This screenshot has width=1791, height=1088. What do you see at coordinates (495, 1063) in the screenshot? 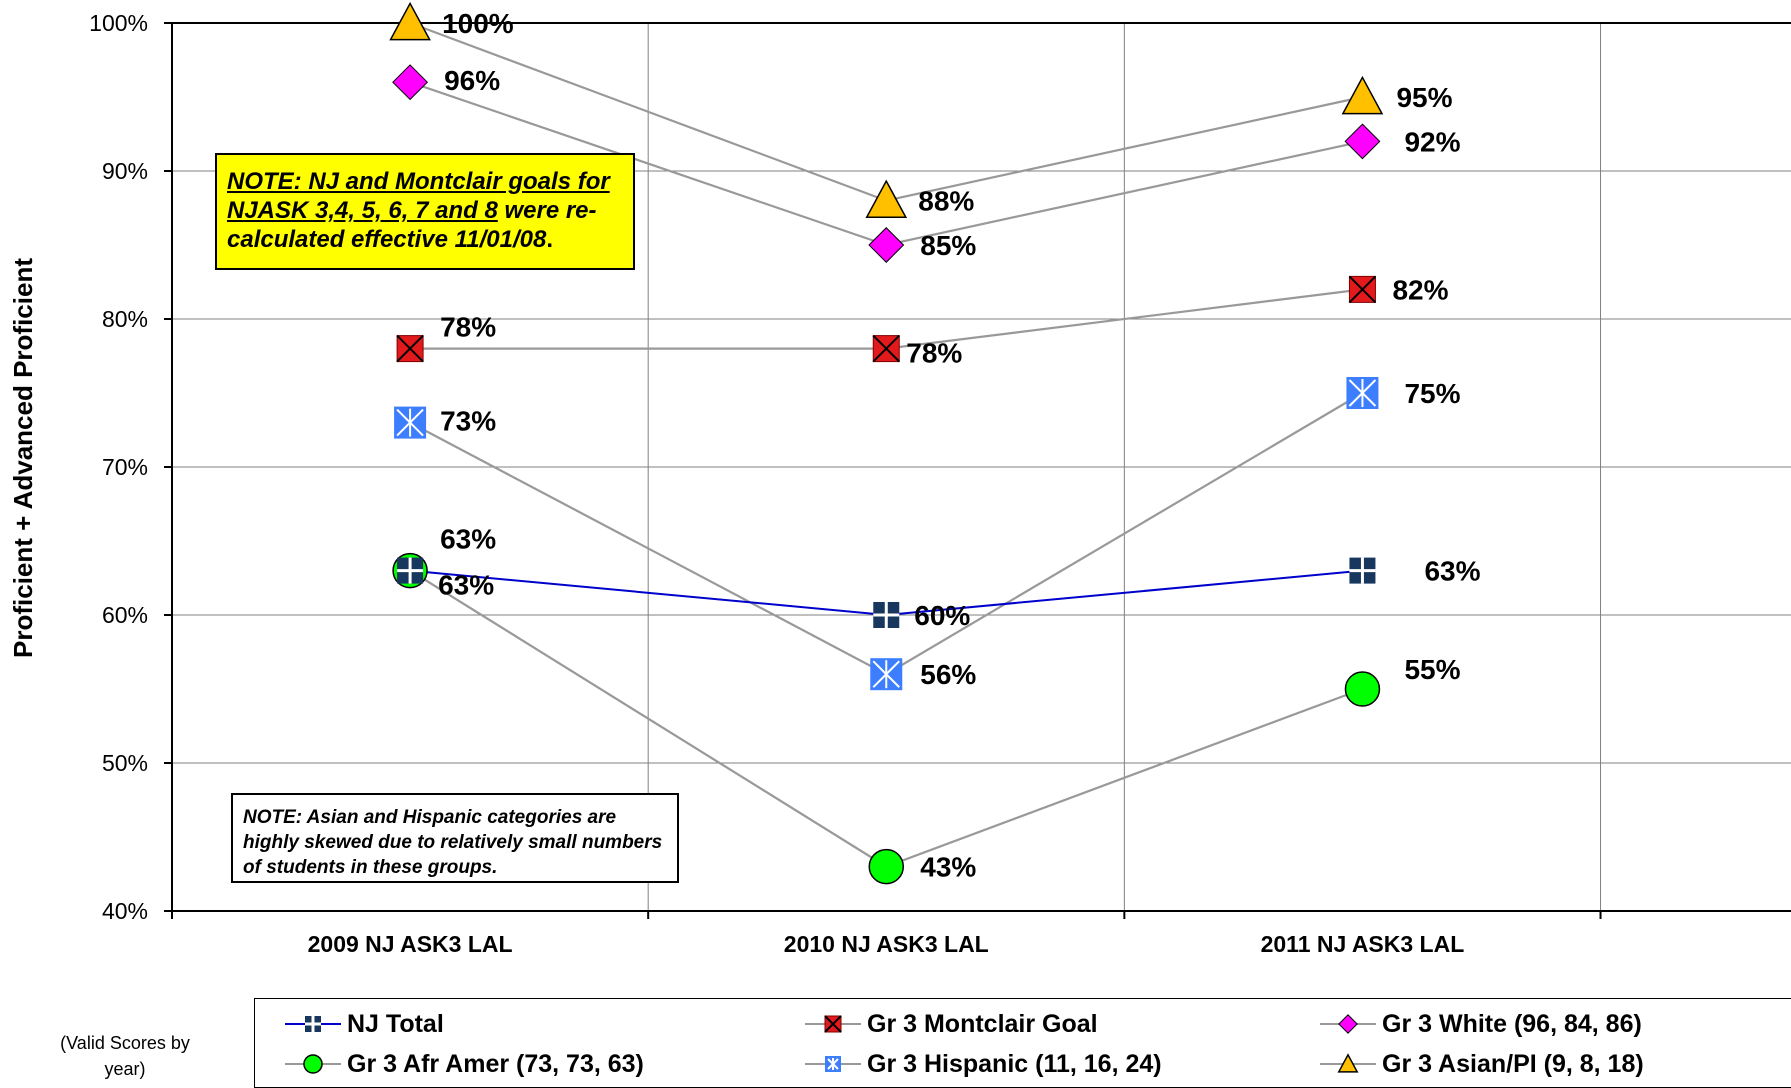
I see `legend-label: Gr 3 Afr Amer (73, 73, 63)` at bounding box center [495, 1063].